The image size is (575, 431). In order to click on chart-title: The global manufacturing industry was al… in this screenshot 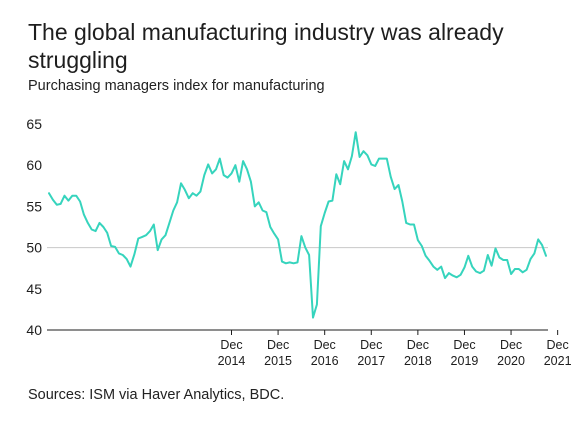, I will do `click(266, 46)`.